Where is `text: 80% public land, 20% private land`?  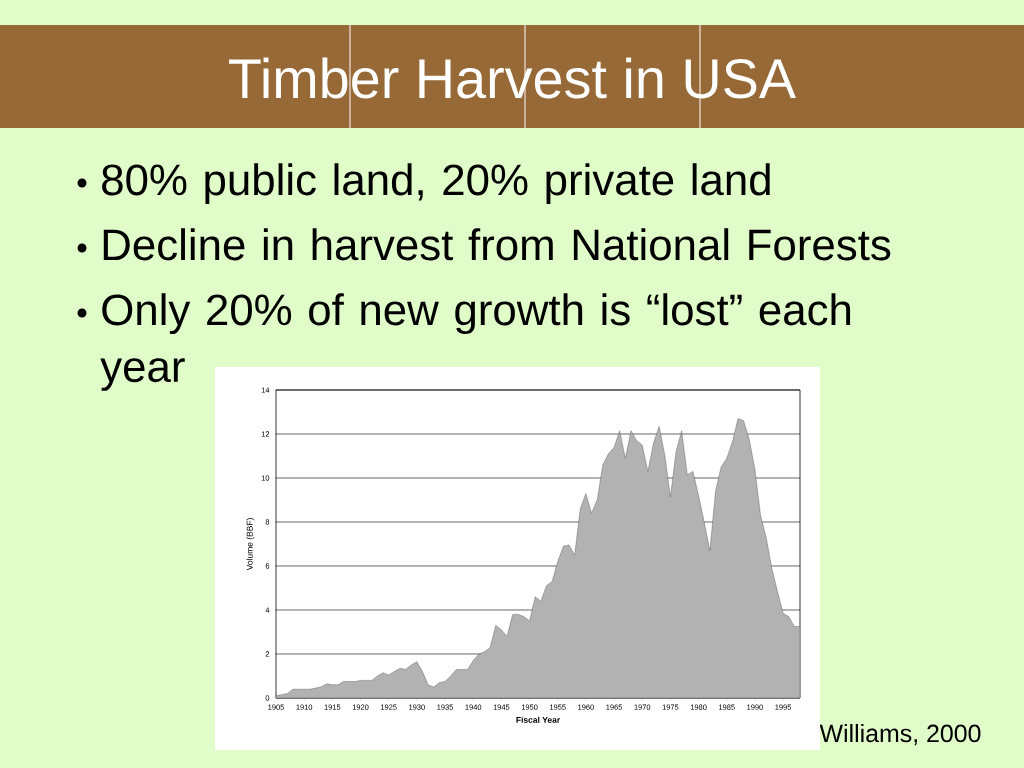 text: 80% public land, 20% private land is located at coordinates (436, 184).